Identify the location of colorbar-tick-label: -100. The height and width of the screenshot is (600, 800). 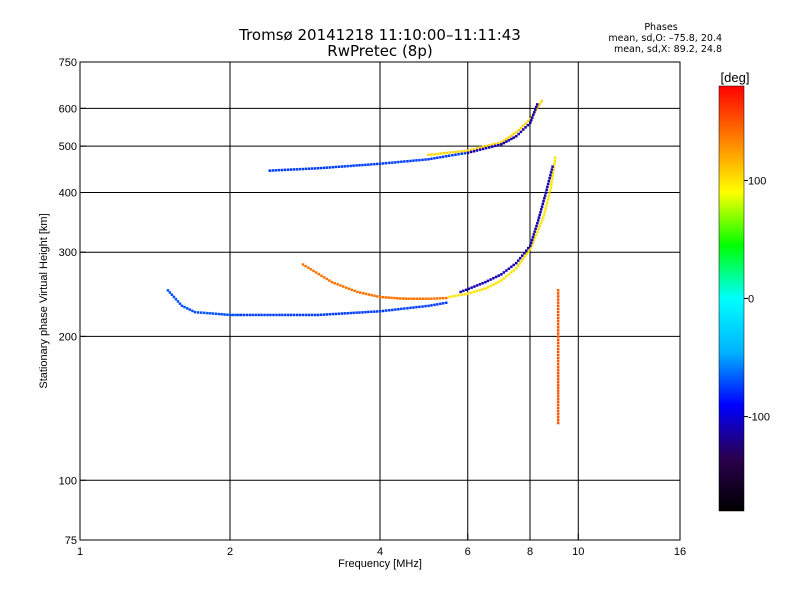
(759, 418).